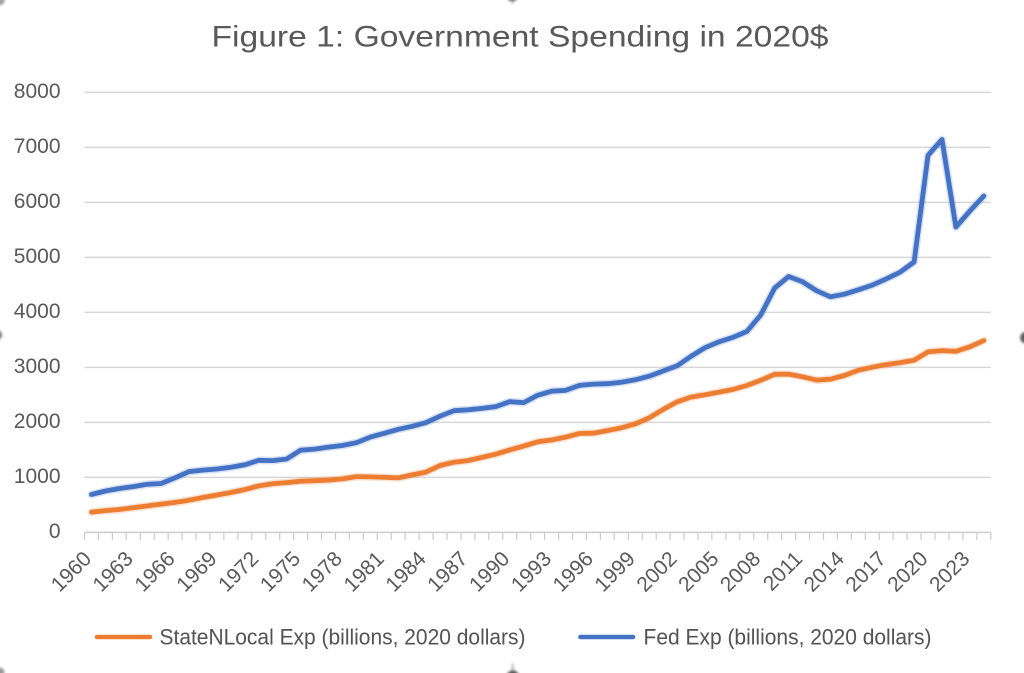 The height and width of the screenshot is (673, 1024). What do you see at coordinates (37, 476) in the screenshot?
I see `svg-text: 1000` at bounding box center [37, 476].